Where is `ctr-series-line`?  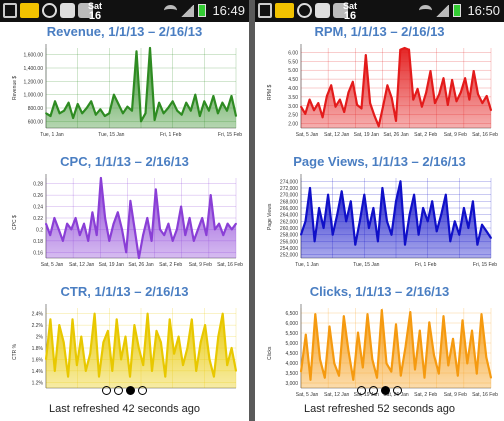 ctr-series-line is located at coordinates (141, 345).